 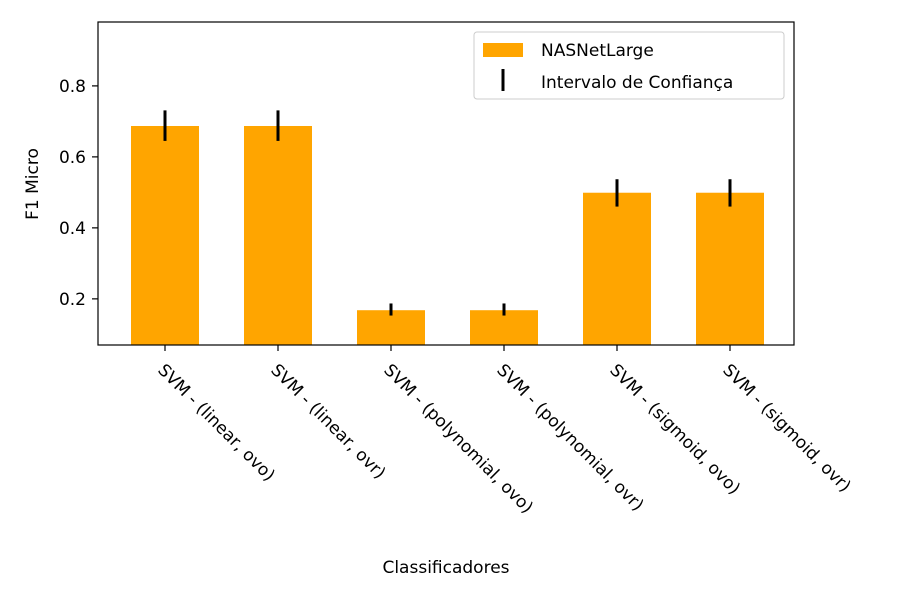 I want to click on legend-label-errorbar: Intervalo de Confiança, so click(x=637, y=83).